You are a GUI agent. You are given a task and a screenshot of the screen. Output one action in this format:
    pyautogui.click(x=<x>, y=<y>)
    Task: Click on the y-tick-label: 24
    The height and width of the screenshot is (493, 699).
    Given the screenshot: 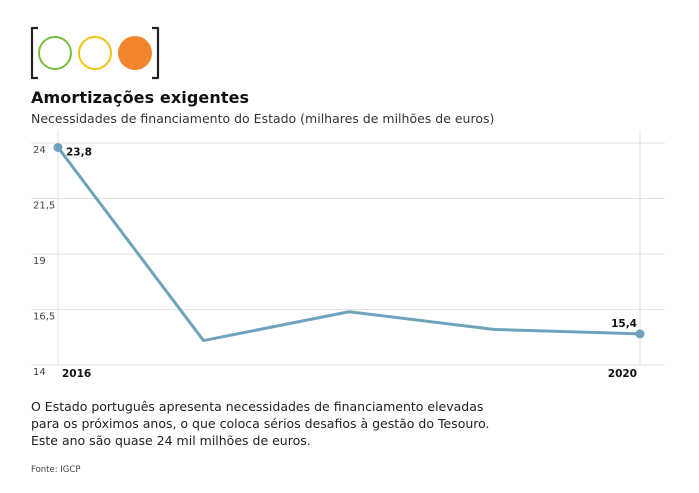 What is the action you would take?
    pyautogui.click(x=39, y=150)
    